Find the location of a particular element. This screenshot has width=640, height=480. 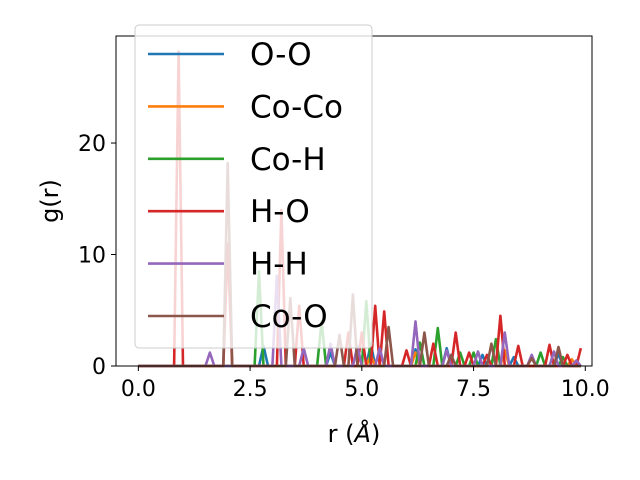

legend-entry-co-h: Co-H is located at coordinates (288, 160).